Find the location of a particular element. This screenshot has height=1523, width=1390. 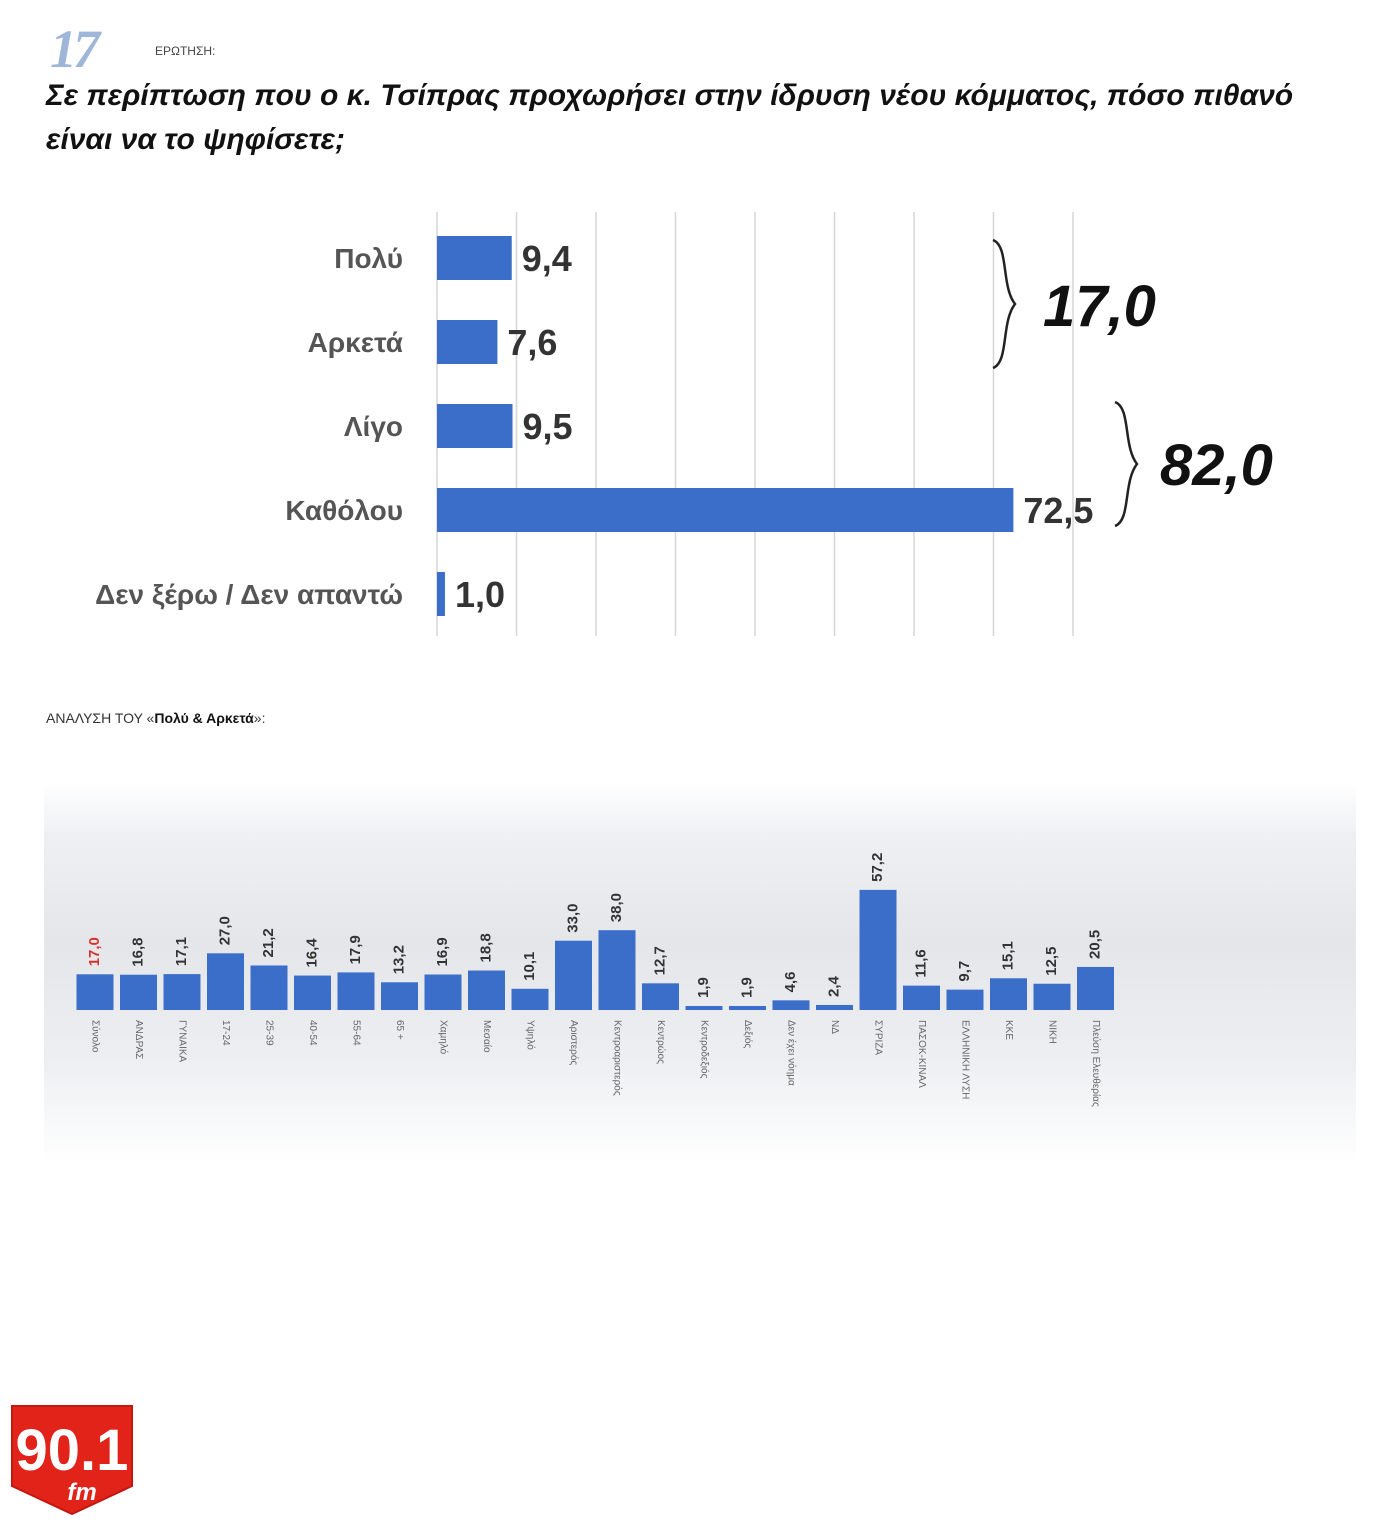

radio-logo: 90.1 fm is located at coordinates (72, 1460).